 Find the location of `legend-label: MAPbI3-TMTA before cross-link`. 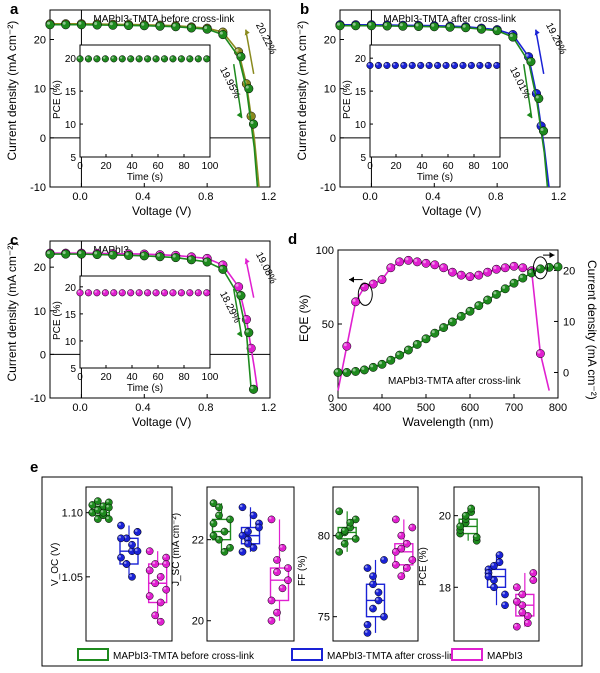

legend-label: MAPbI3-TMTA before cross-link is located at coordinates (184, 656).